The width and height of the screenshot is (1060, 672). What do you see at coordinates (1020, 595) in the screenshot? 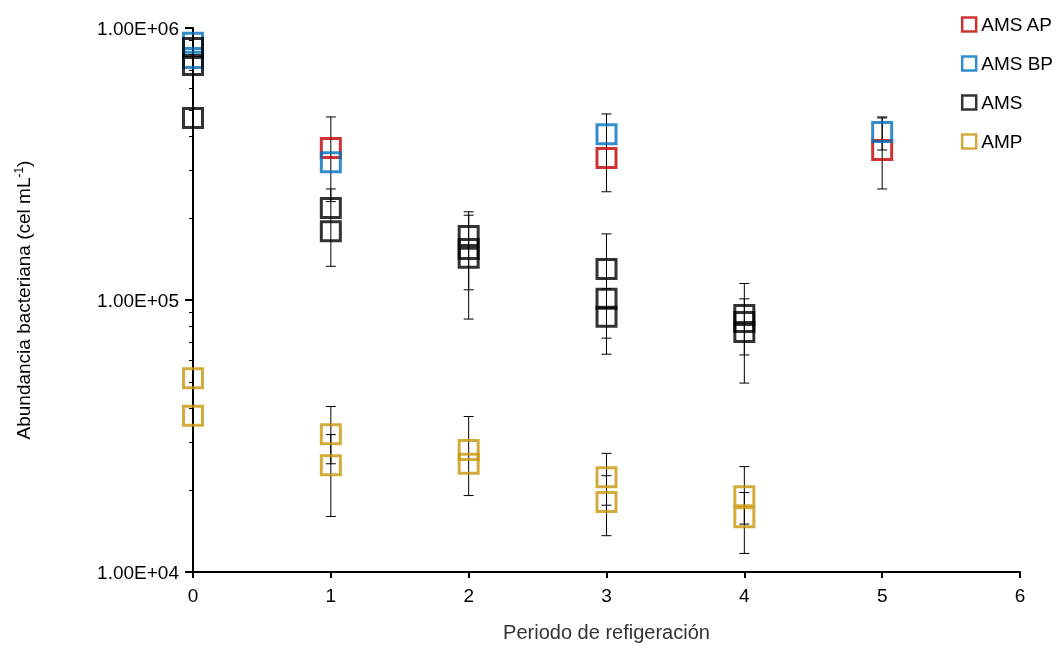
I see `x-tick-label: 6` at bounding box center [1020, 595].